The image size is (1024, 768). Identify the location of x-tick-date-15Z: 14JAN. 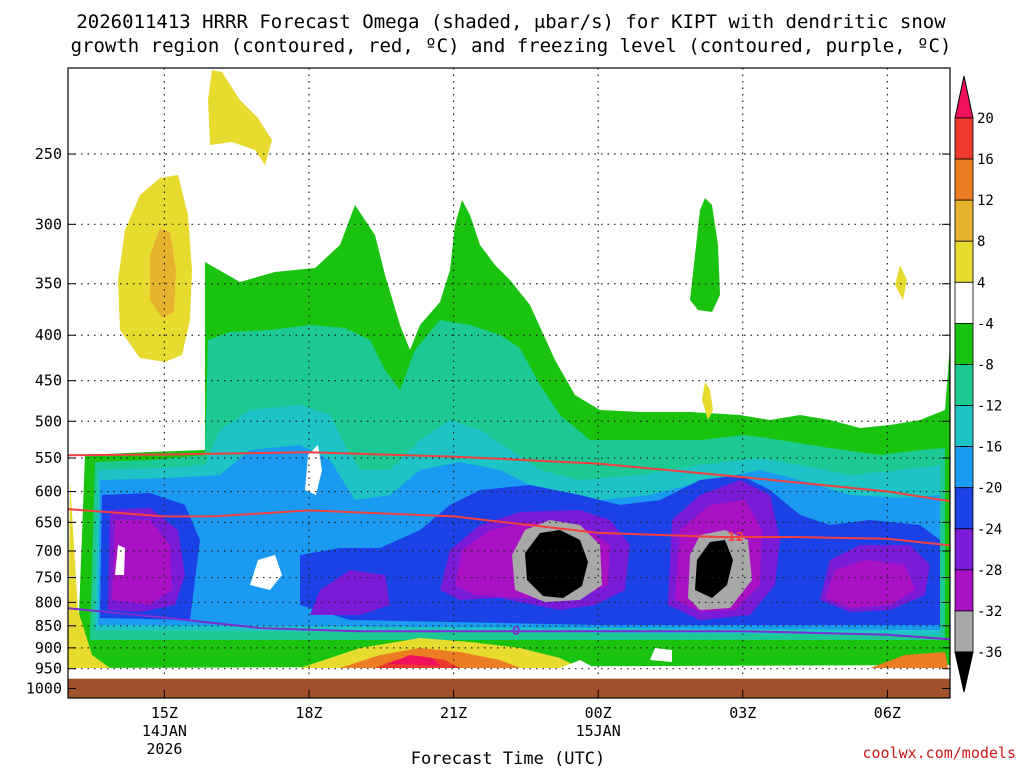
(164, 731).